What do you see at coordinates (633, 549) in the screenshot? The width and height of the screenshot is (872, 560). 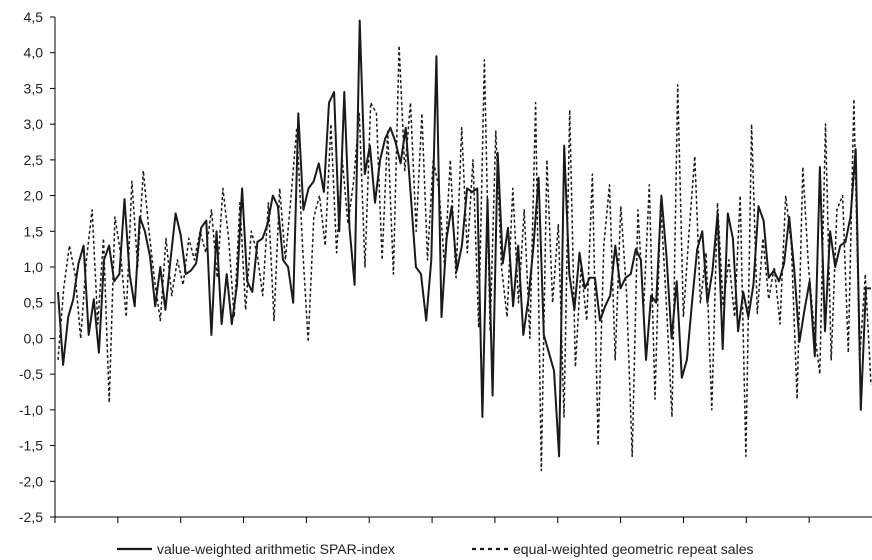 I see `legend-label-equal-weighted: equal-weighted geometric repeat sales` at bounding box center [633, 549].